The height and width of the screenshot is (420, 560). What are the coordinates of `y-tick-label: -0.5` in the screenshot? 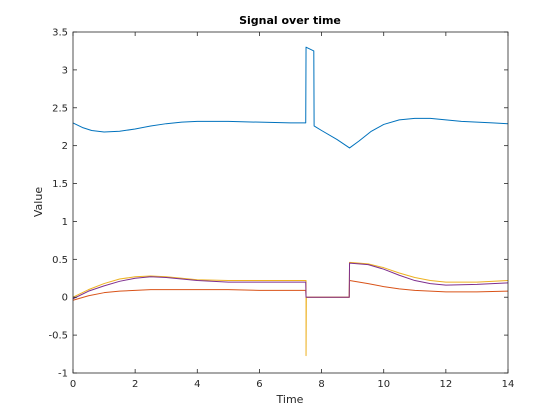 It's located at (58, 336).